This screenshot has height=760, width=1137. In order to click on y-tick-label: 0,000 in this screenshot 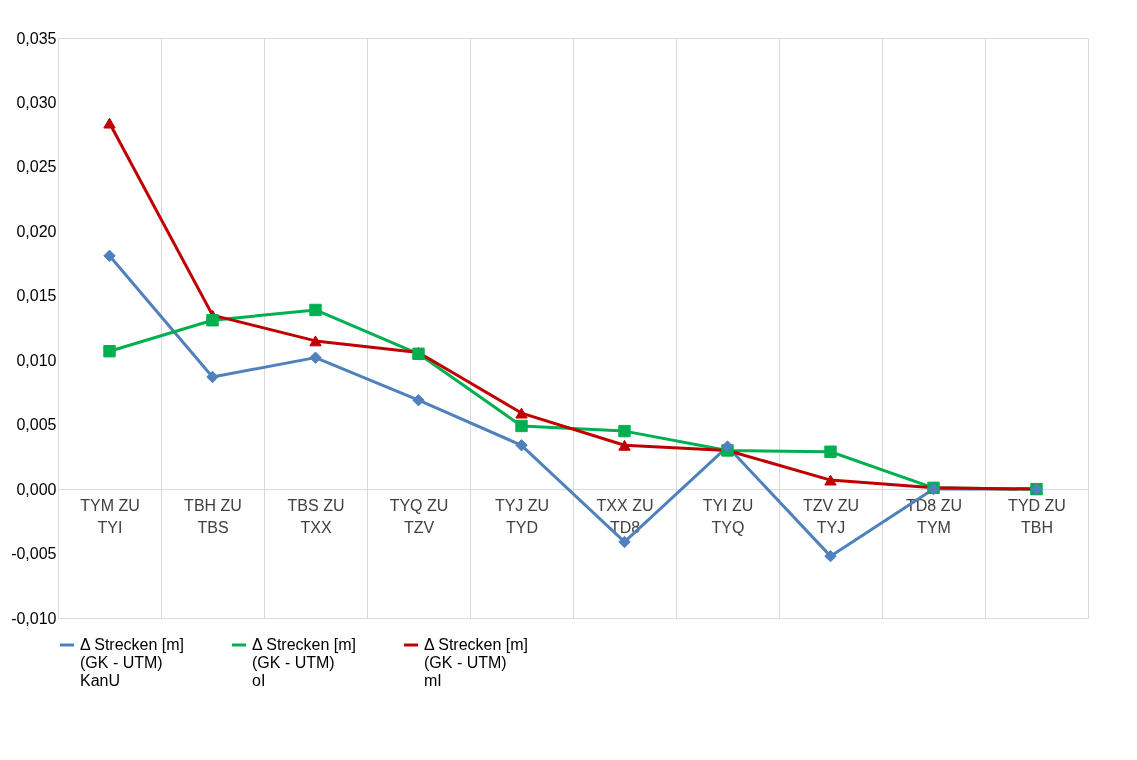, I will do `click(36, 489)`.